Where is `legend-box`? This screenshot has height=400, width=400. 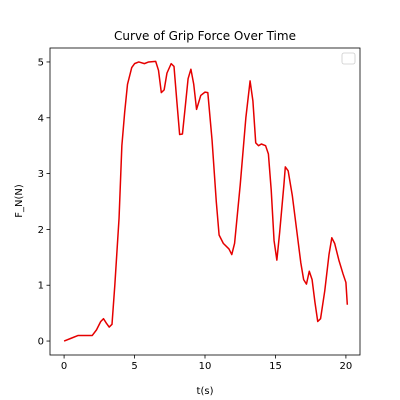
legend-box is located at coordinates (348, 58).